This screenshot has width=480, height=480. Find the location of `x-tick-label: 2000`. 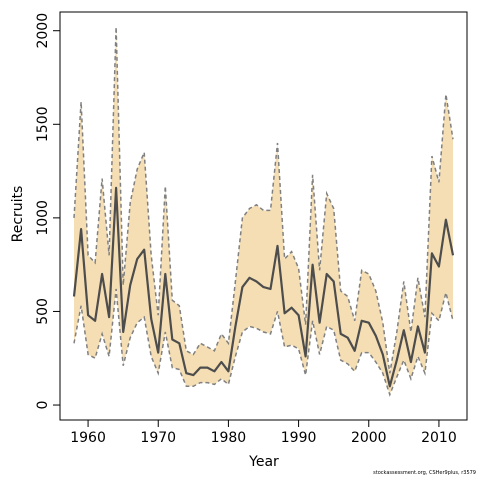

x-tick-label: 2000 is located at coordinates (369, 438).